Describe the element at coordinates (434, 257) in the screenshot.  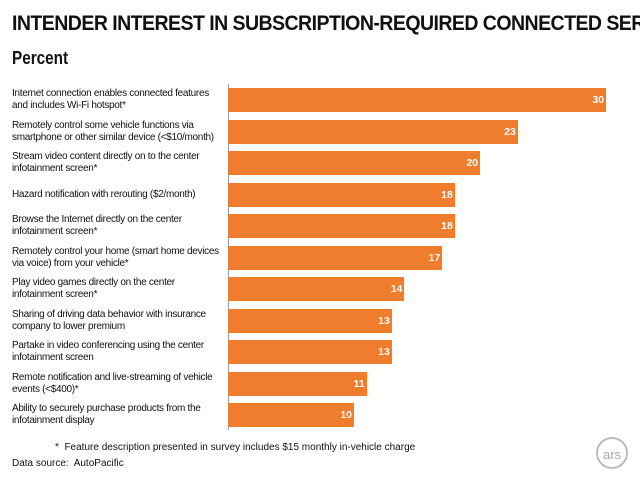
I see `value-label: 17` at that location.